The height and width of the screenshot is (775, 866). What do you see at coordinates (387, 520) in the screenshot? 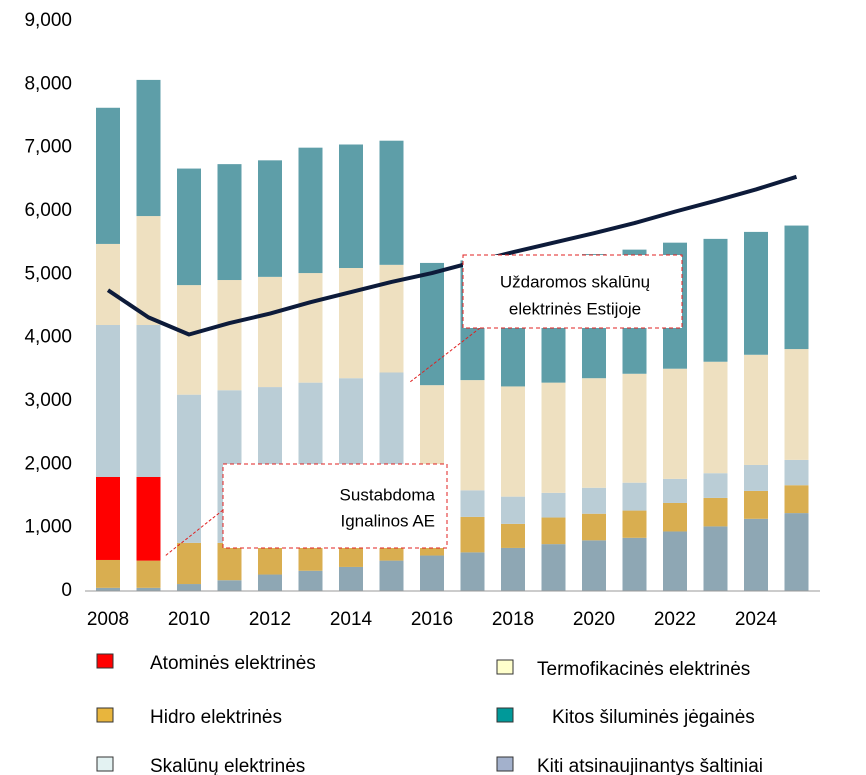
I see `annotation-text: Ignalinos AE` at bounding box center [387, 520].